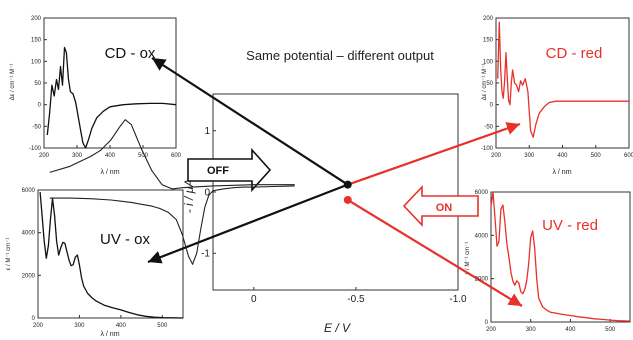 The width and height of the screenshot is (633, 340). I want to click on uv-ox-plot: 200 300 400 500 0 2000 4000 6000, so click(103, 258).